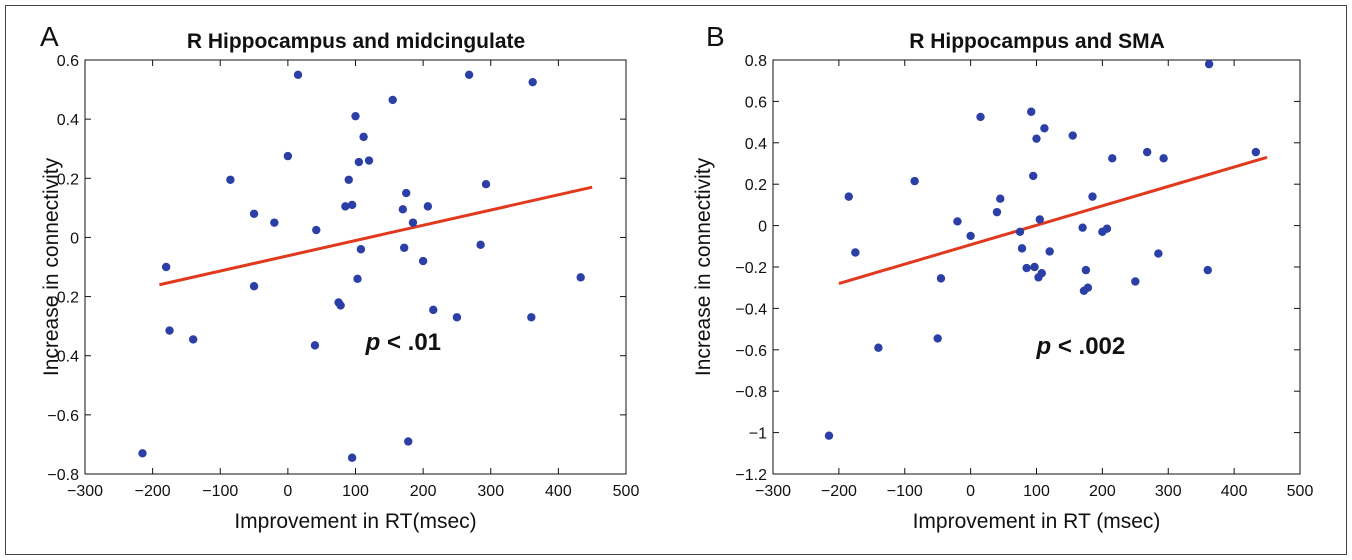 This screenshot has height=560, width=1352. I want to click on panel-label: B, so click(715, 36).